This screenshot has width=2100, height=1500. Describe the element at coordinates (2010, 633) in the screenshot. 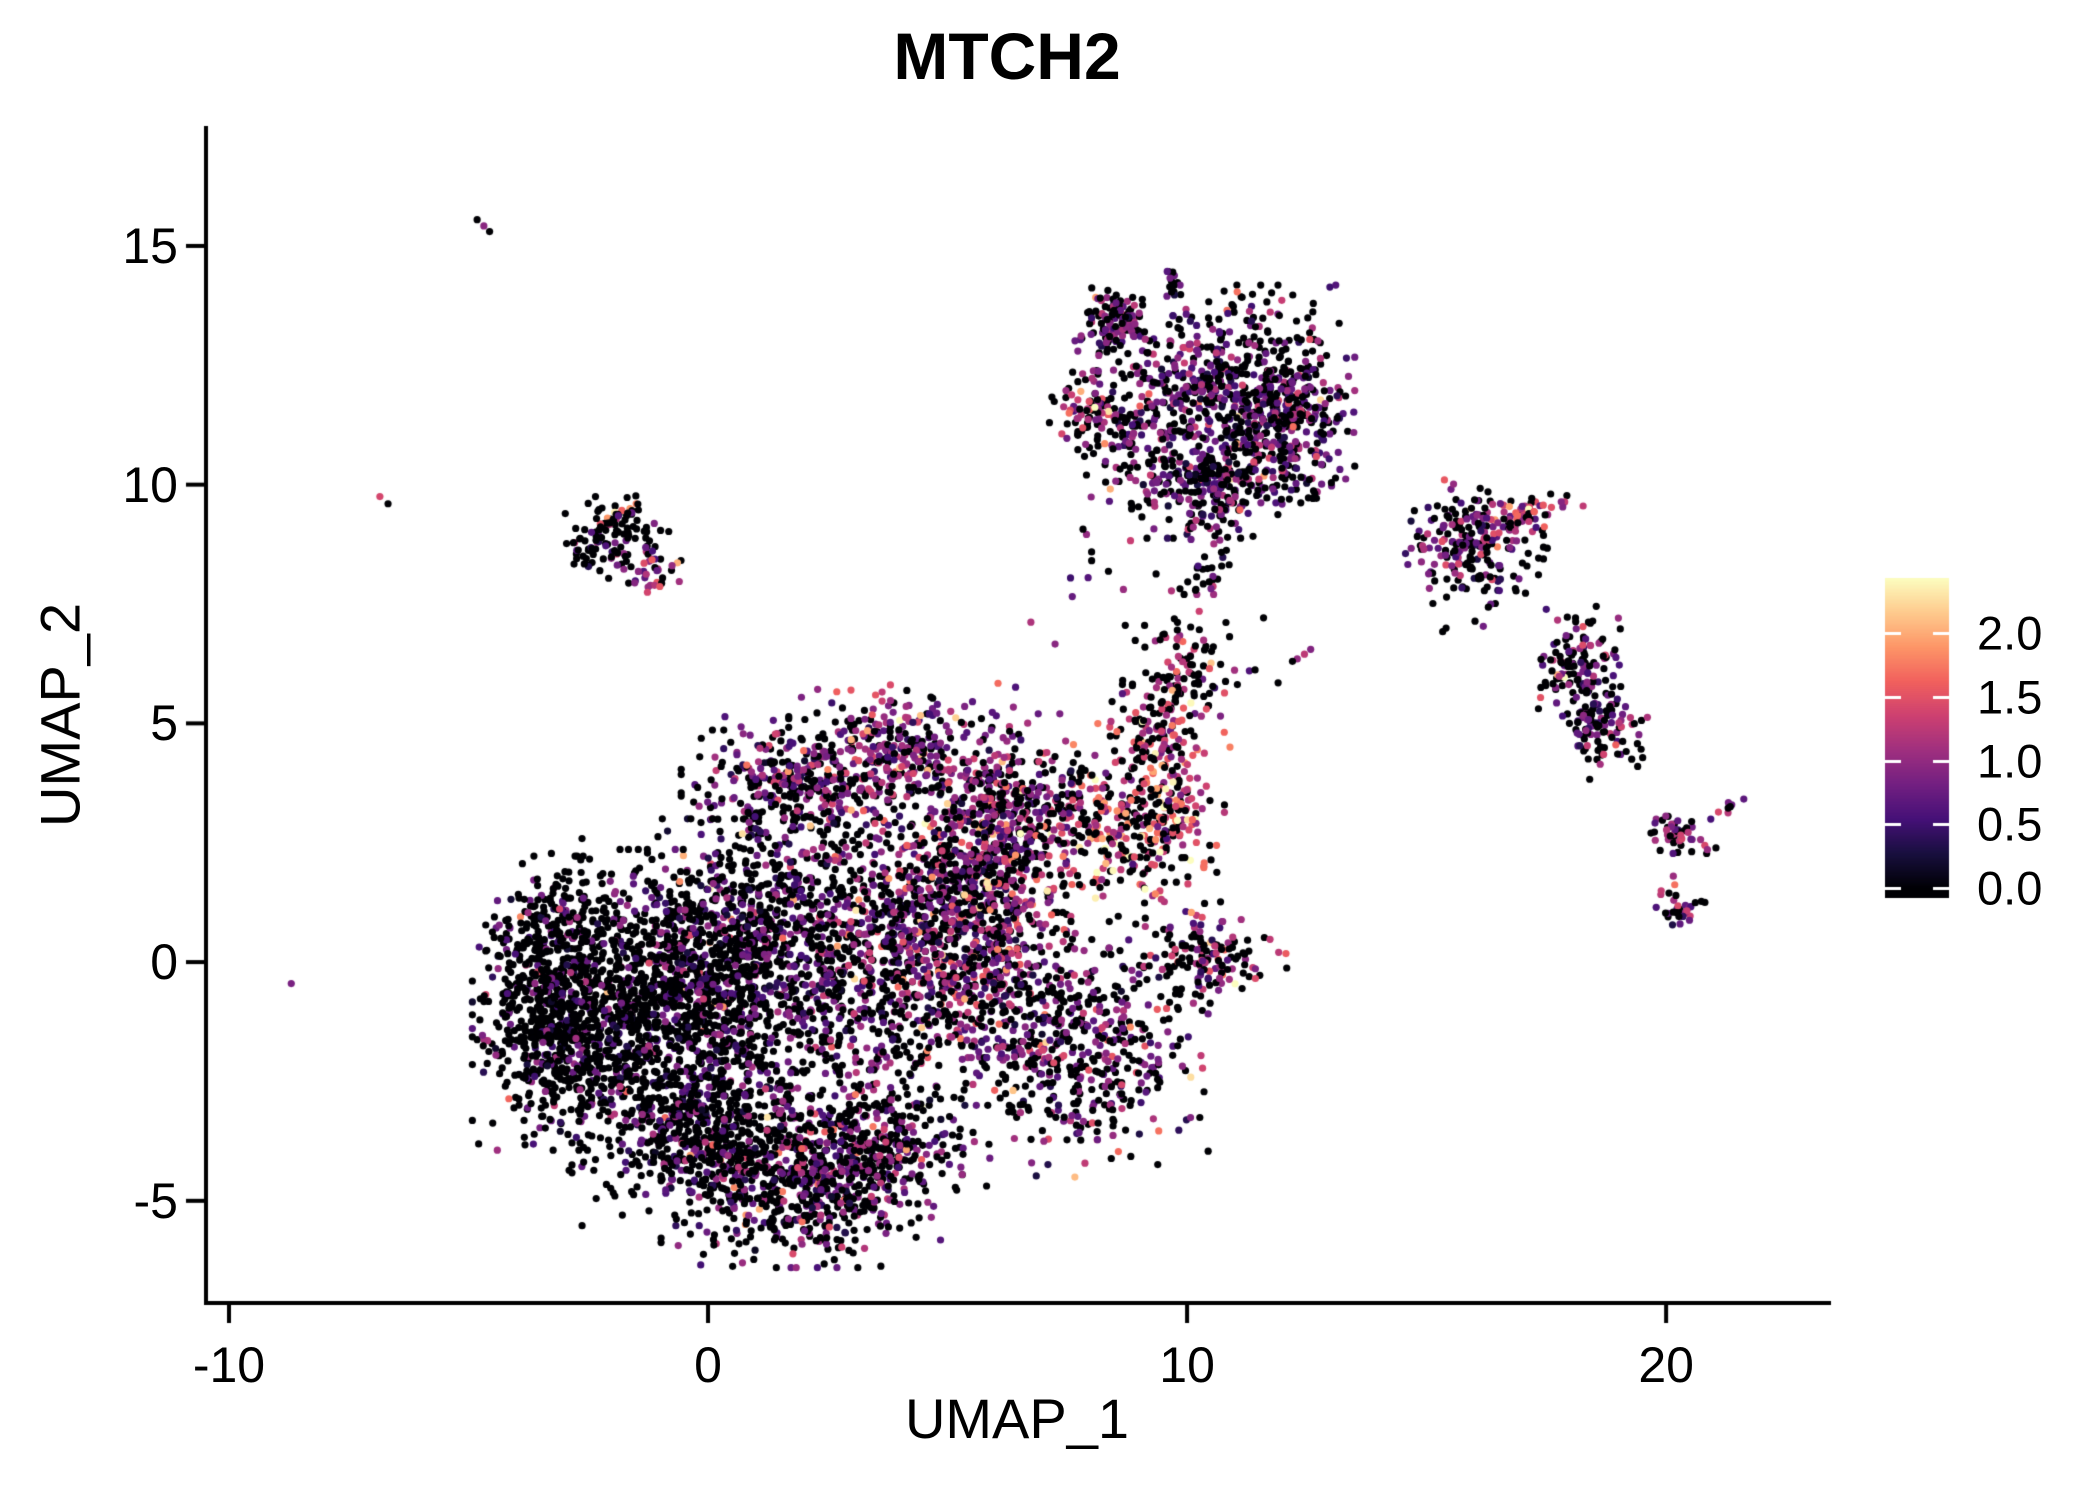

I see `colorbar-tick-label-2.0: 2.0` at that location.